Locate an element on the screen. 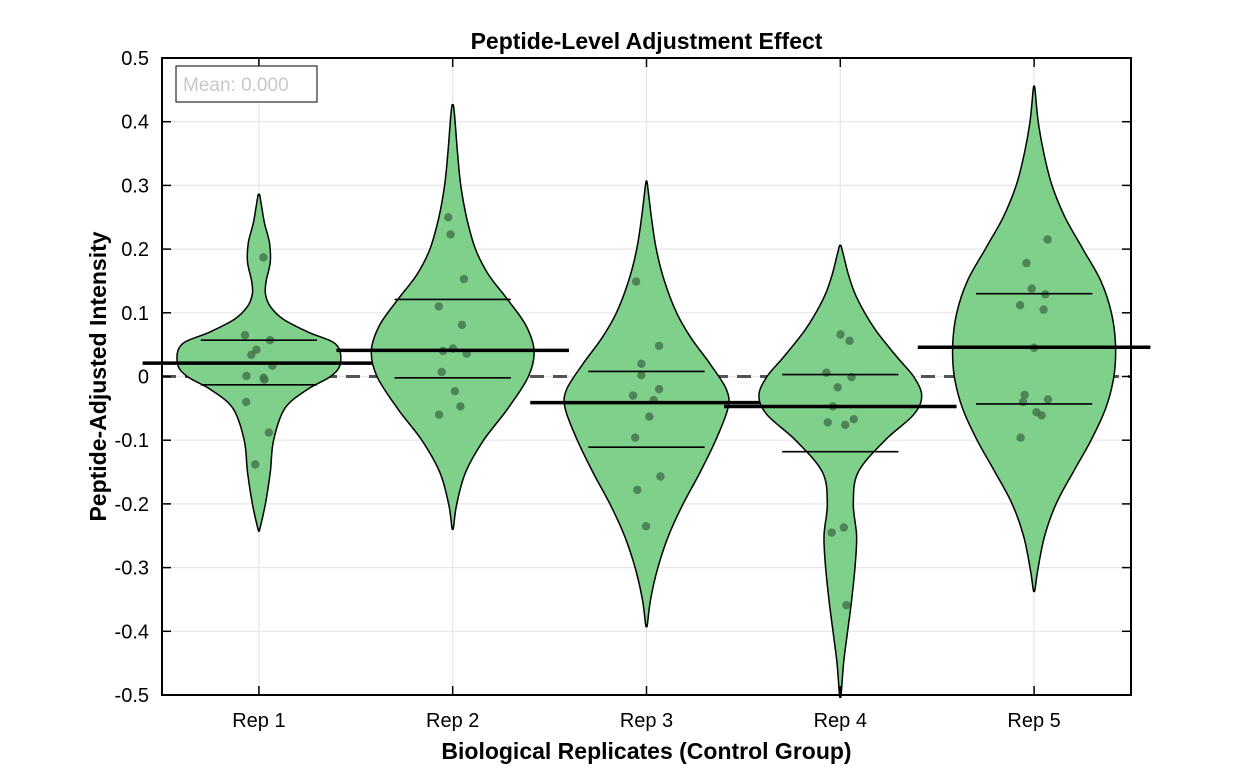  y-tick-label: 0.3 is located at coordinates (135, 186).